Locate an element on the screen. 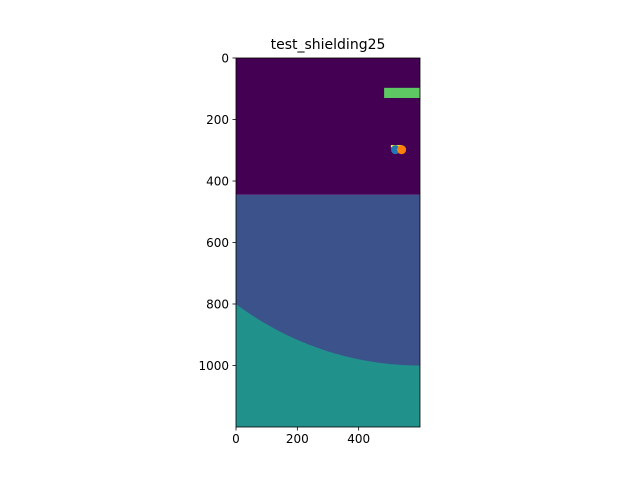 Image resolution: width=640 pixels, height=484 pixels. y-tick-label: 0 is located at coordinates (225, 59).